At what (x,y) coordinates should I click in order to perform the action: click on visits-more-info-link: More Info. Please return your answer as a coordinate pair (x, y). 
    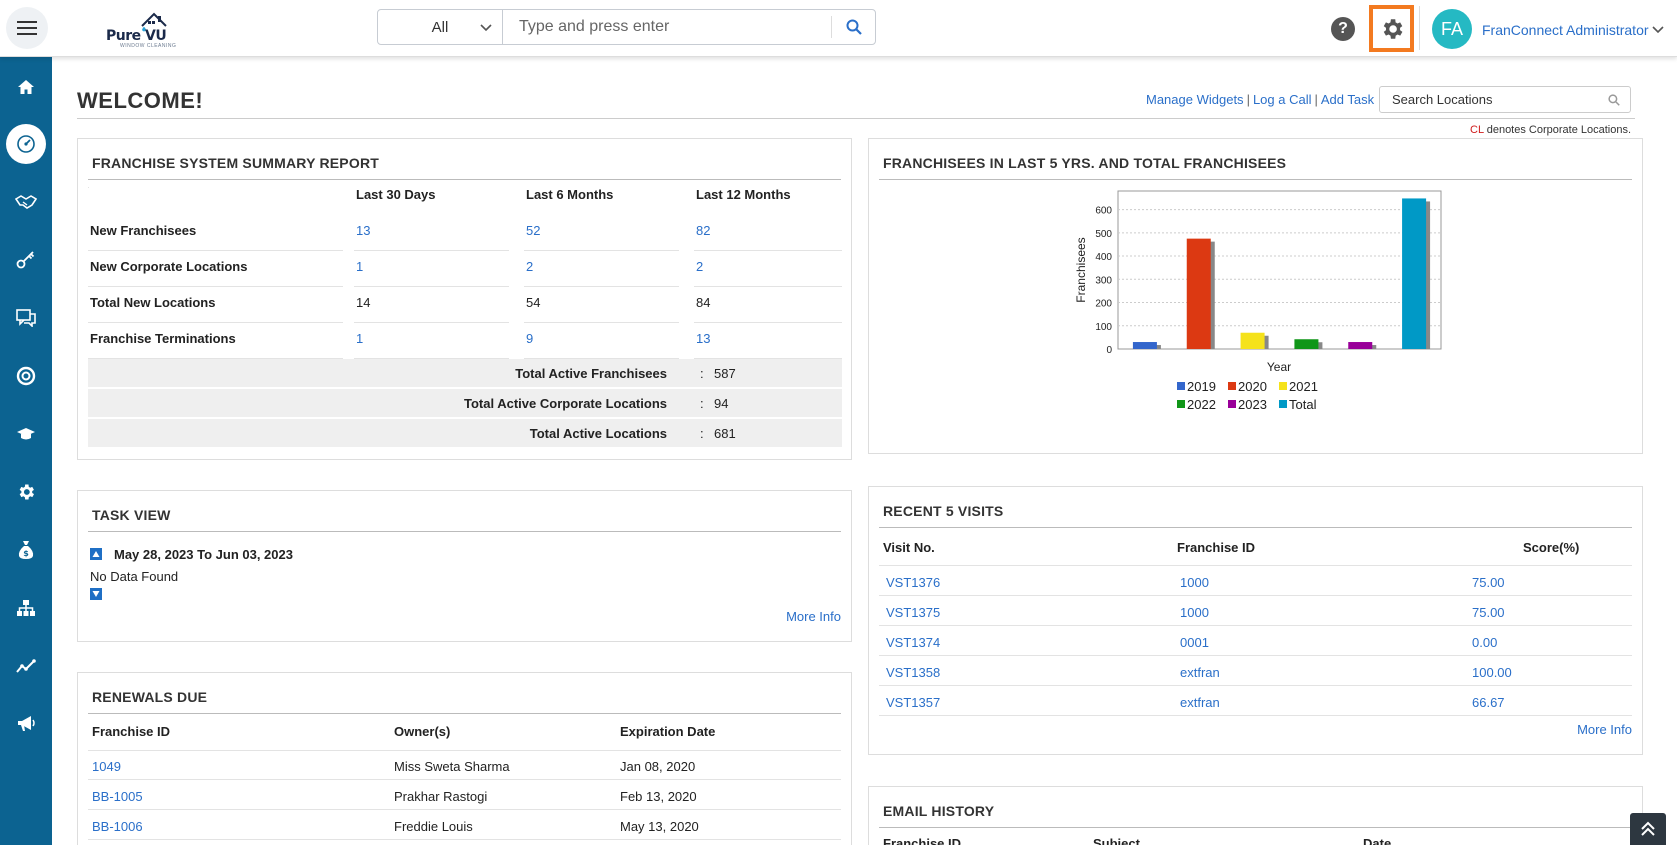
    Looking at the image, I should click on (1604, 729).